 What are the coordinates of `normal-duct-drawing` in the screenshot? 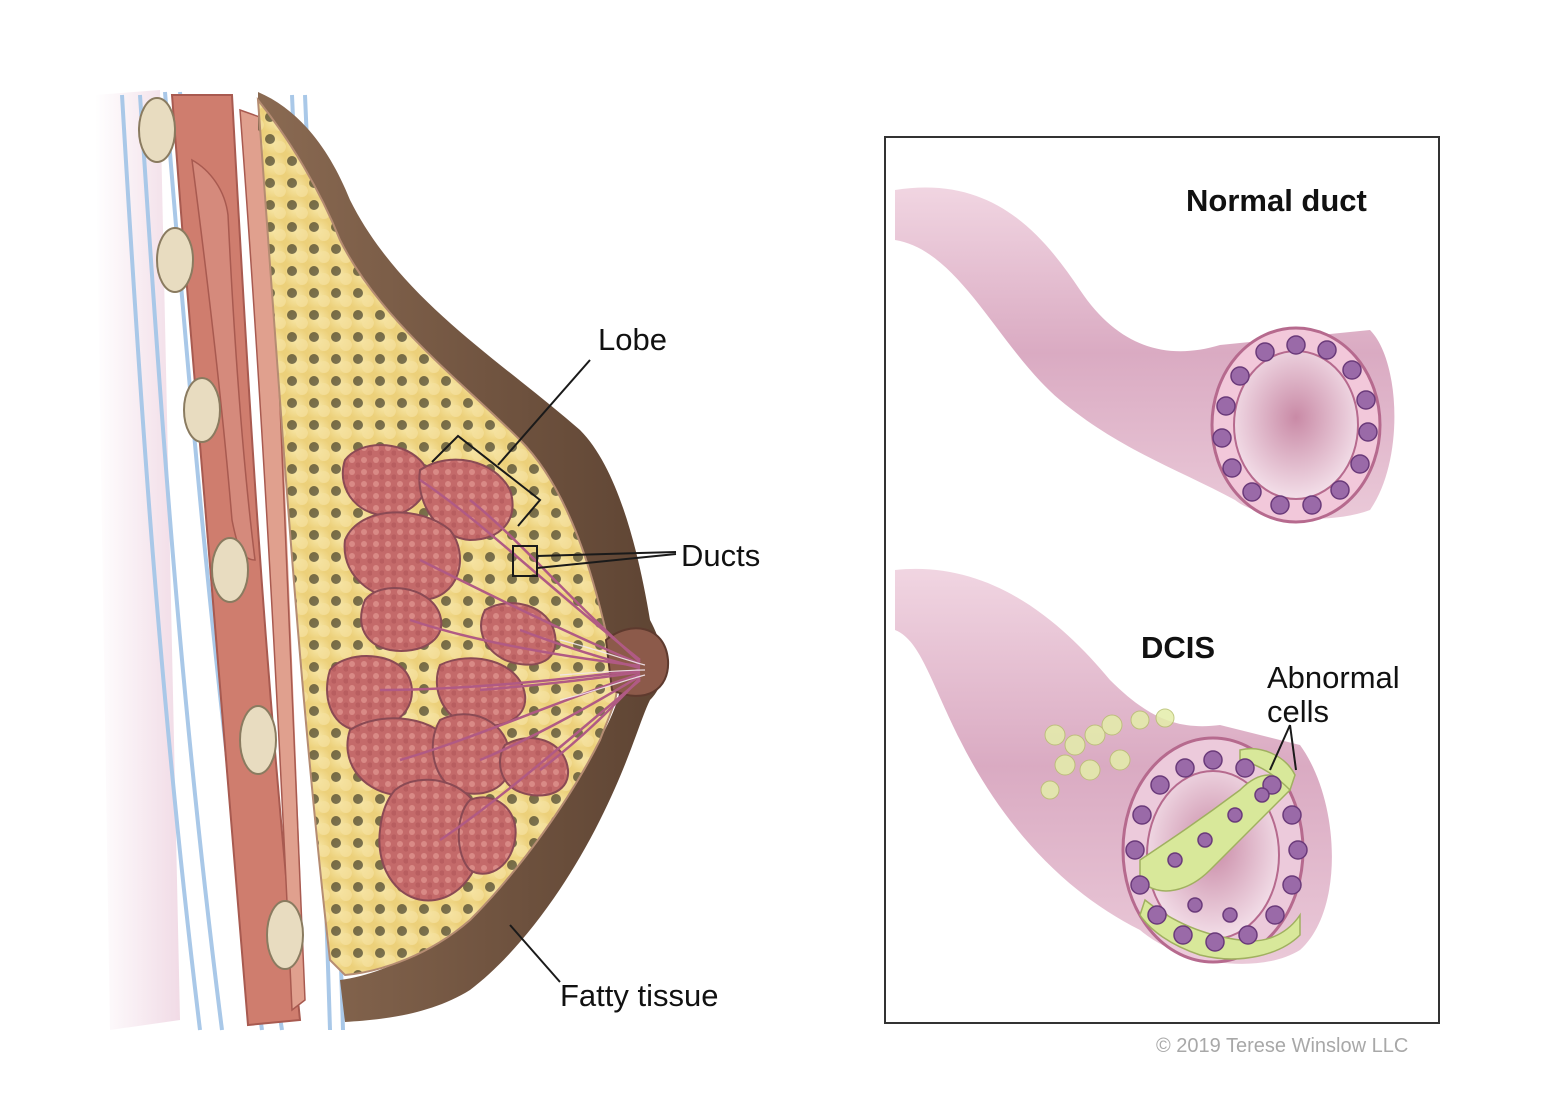 It's located at (1145, 355).